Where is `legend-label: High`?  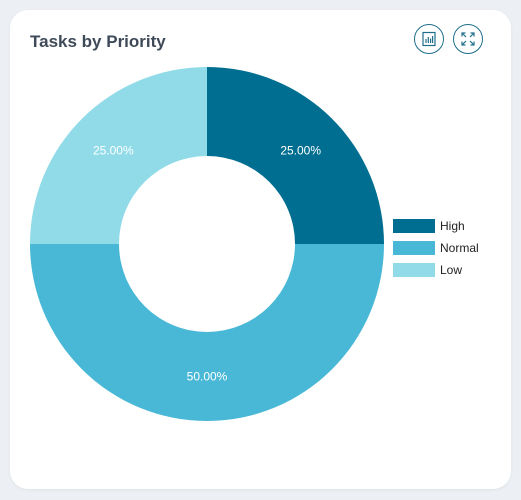 legend-label: High is located at coordinates (452, 226).